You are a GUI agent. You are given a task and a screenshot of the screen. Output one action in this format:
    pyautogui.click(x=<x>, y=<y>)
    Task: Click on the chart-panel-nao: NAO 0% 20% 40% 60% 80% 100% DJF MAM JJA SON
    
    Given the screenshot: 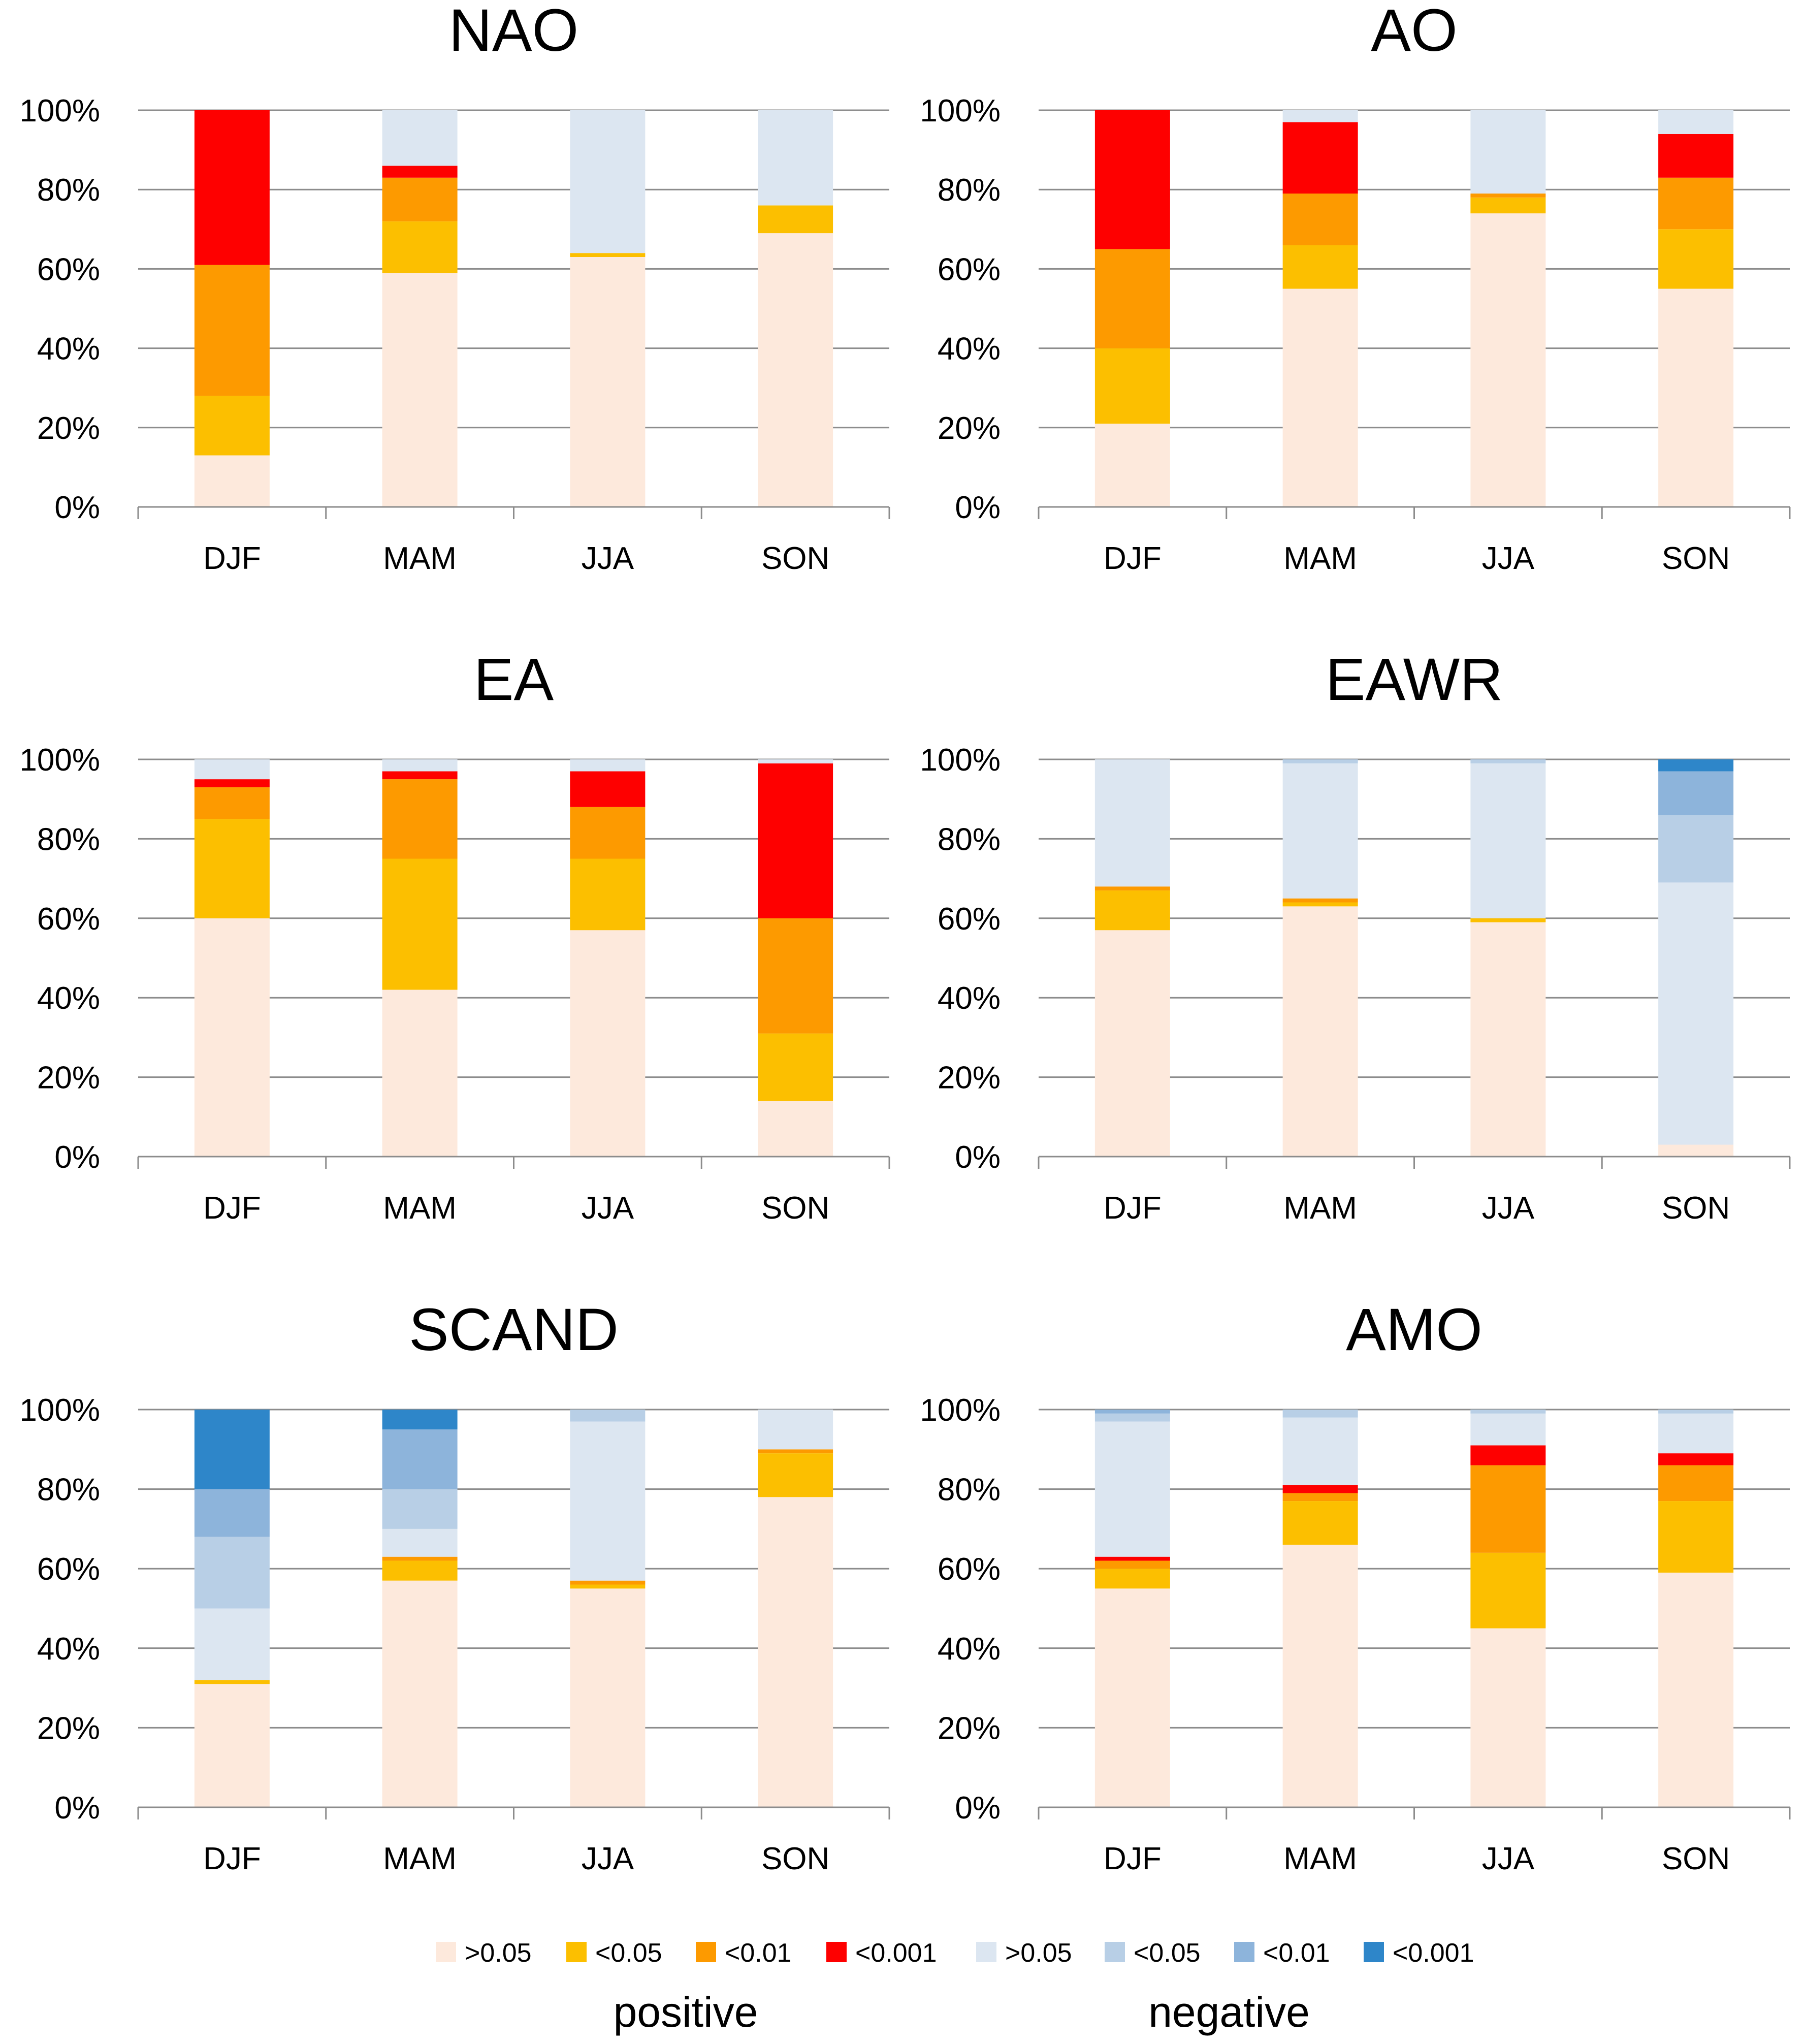 What is the action you would take?
    pyautogui.click(x=455, y=288)
    